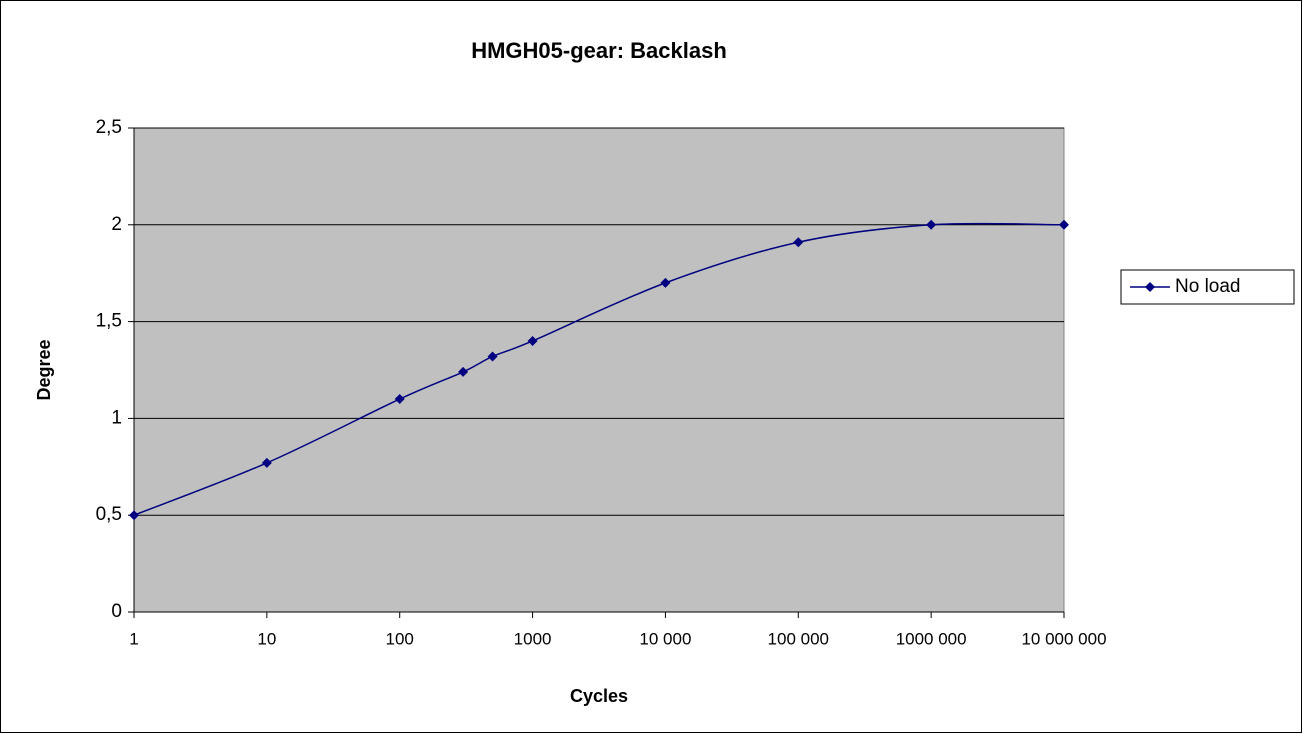 This screenshot has height=734, width=1303. Describe the element at coordinates (116, 417) in the screenshot. I see `y-tick-label: 1` at that location.